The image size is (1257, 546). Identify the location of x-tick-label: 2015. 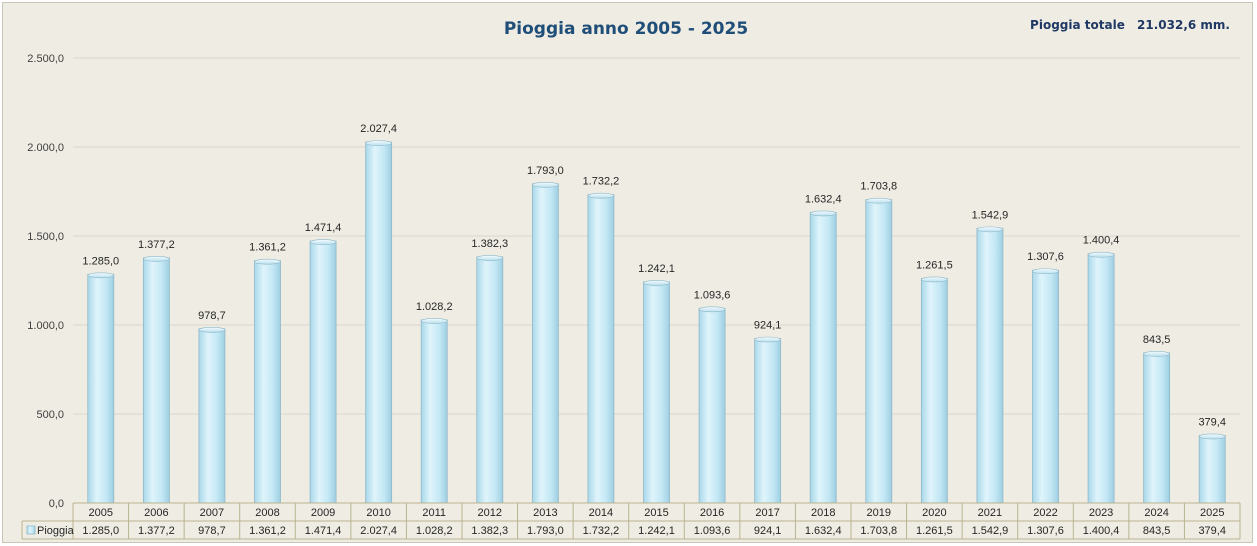
(656, 513).